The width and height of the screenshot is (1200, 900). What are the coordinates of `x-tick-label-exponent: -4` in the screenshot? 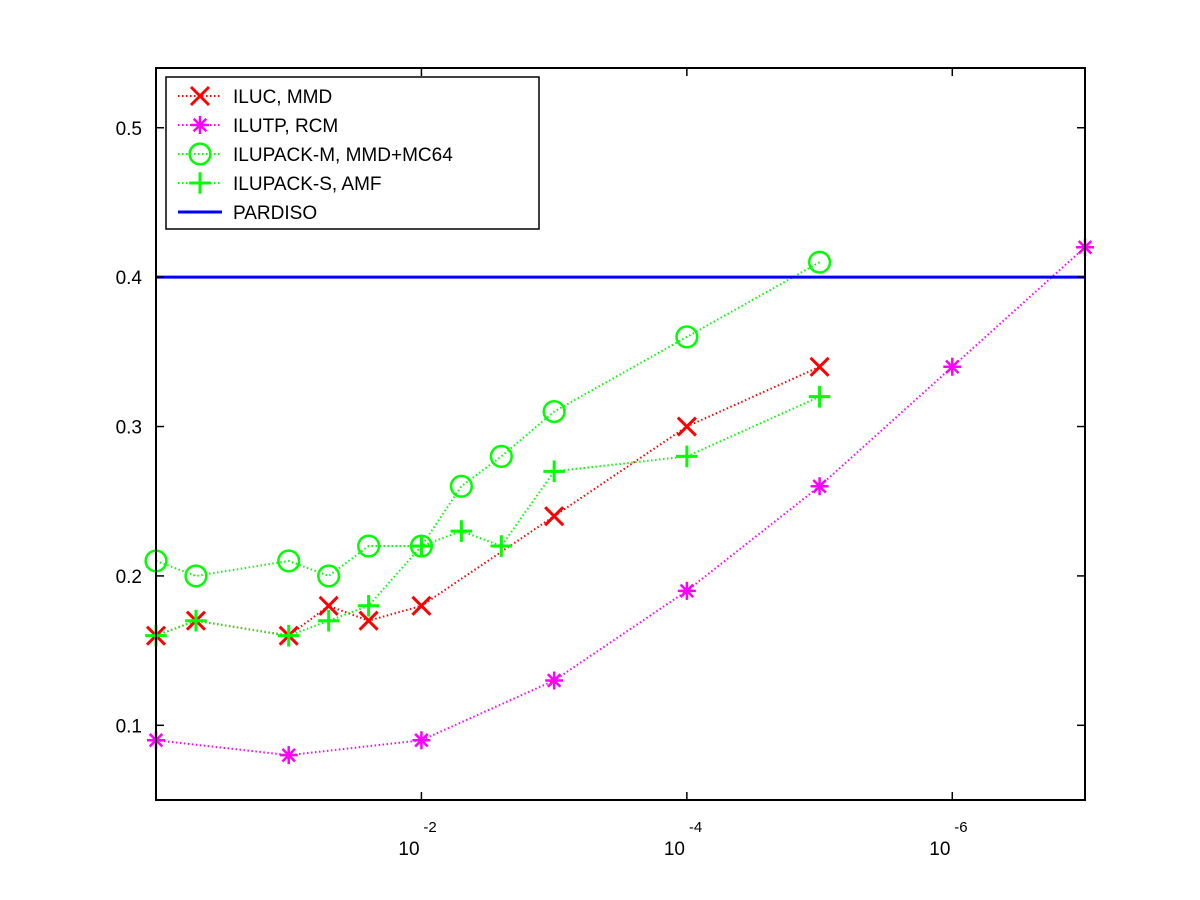 It's located at (695, 827).